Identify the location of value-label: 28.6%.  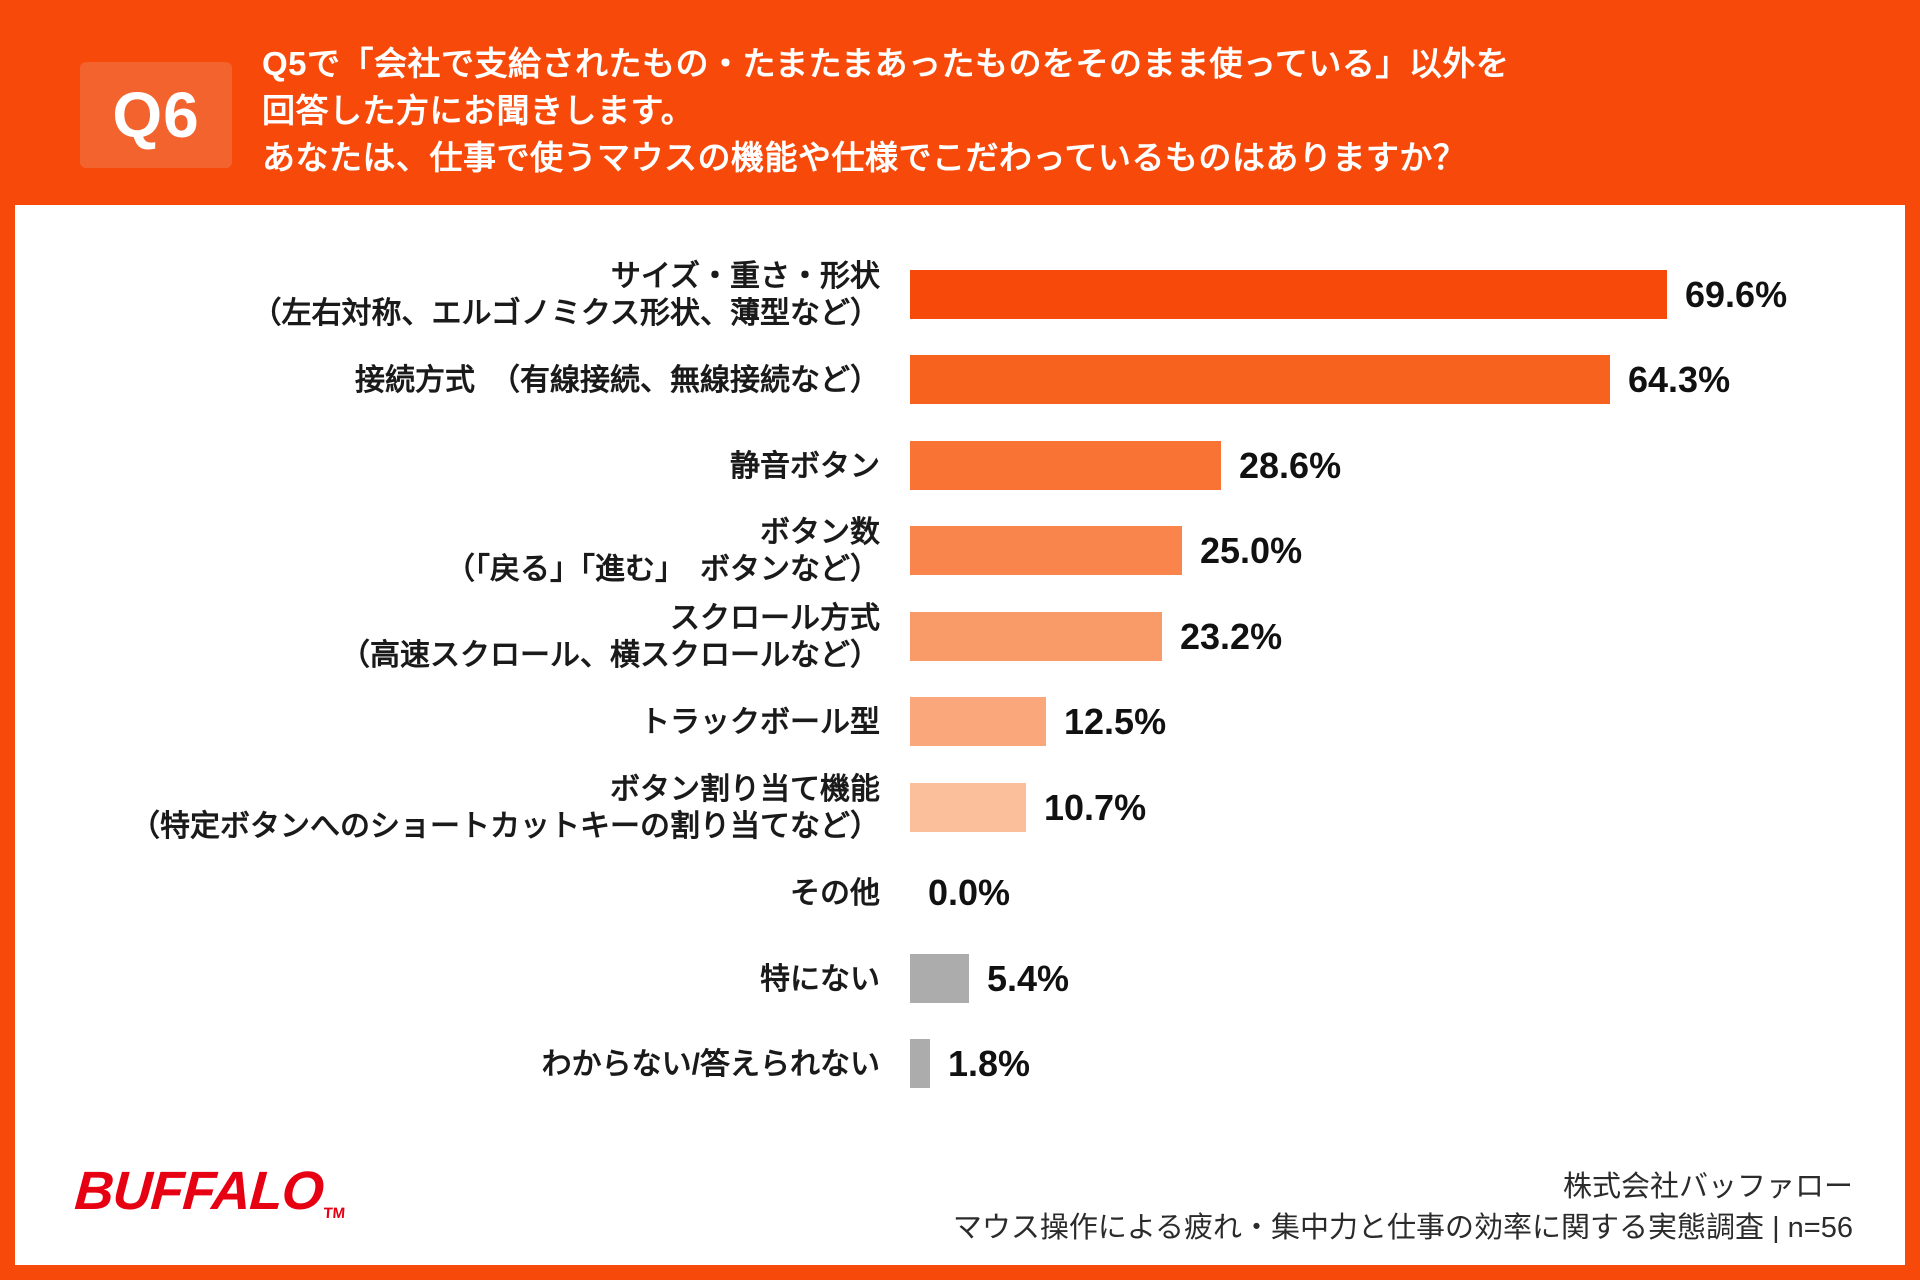
(1290, 465).